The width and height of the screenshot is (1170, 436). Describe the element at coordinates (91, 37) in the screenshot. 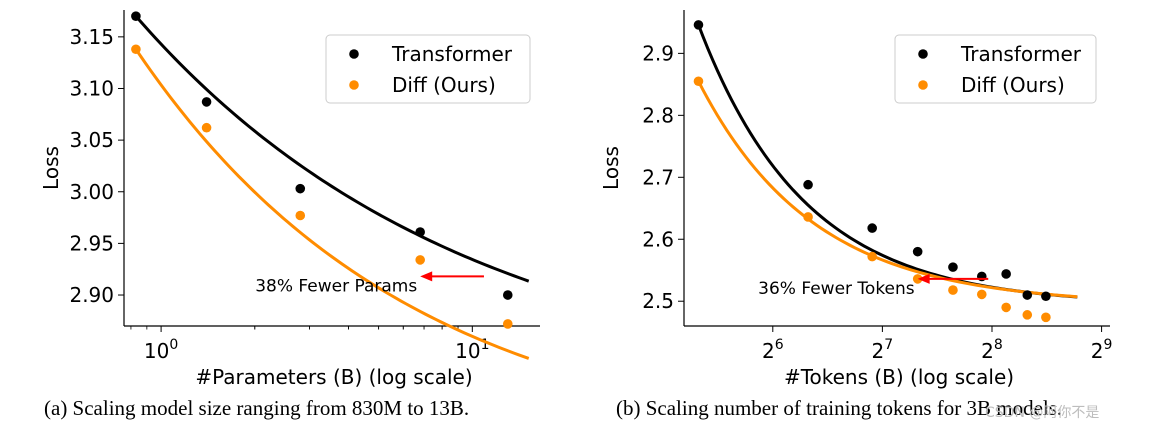

I see `y-tick-label: 3.15` at that location.